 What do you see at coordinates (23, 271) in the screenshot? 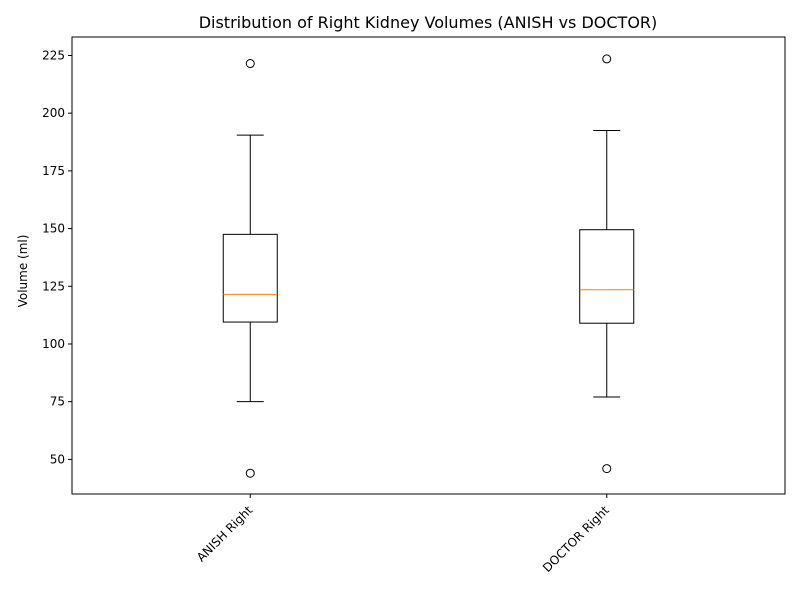
I see `y-axis-label: Volume (ml)` at bounding box center [23, 271].